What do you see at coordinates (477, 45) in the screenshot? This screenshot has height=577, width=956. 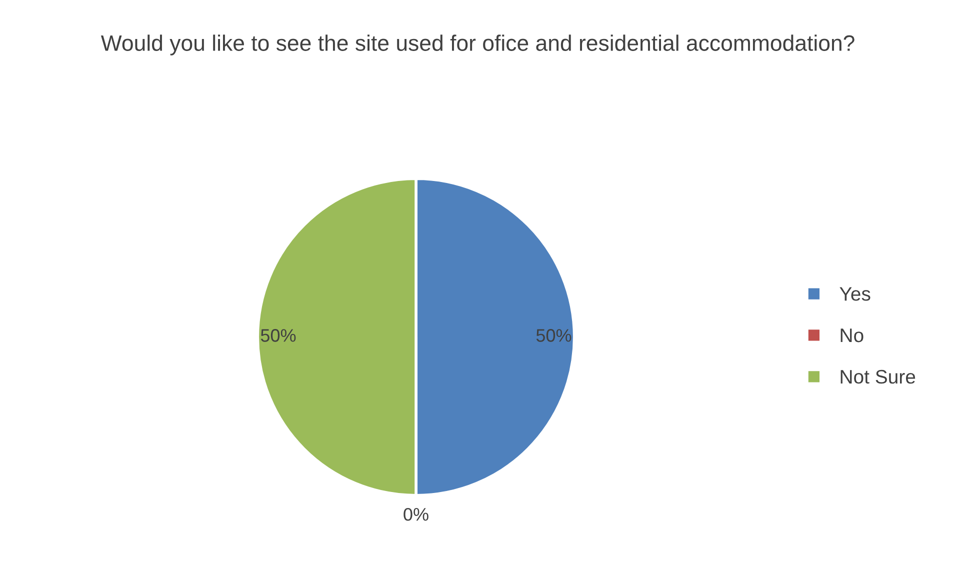 I see `chart-title: Would you like to see the site used for ofice and residential accommodation?` at bounding box center [477, 45].